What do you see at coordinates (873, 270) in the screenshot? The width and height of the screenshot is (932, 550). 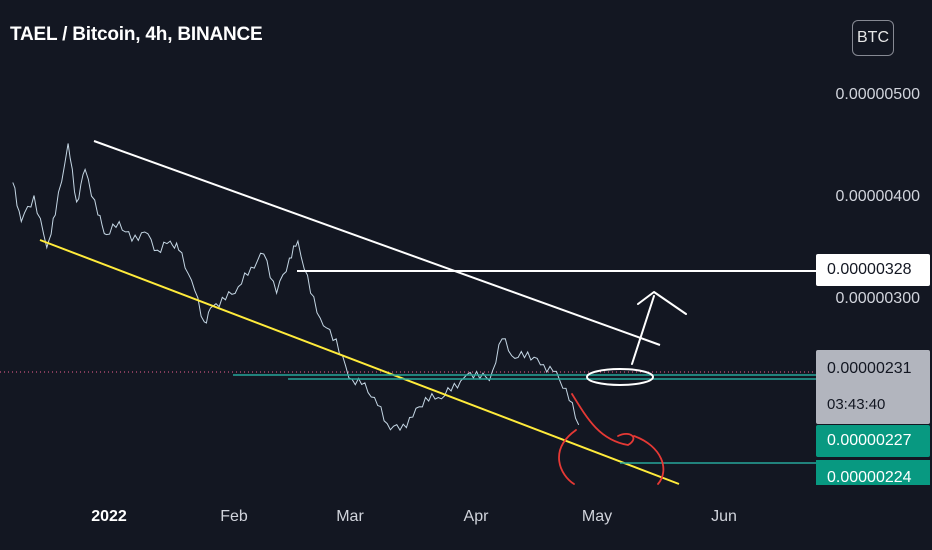 I see `resistance-price-label: 0.00000328` at bounding box center [873, 270].